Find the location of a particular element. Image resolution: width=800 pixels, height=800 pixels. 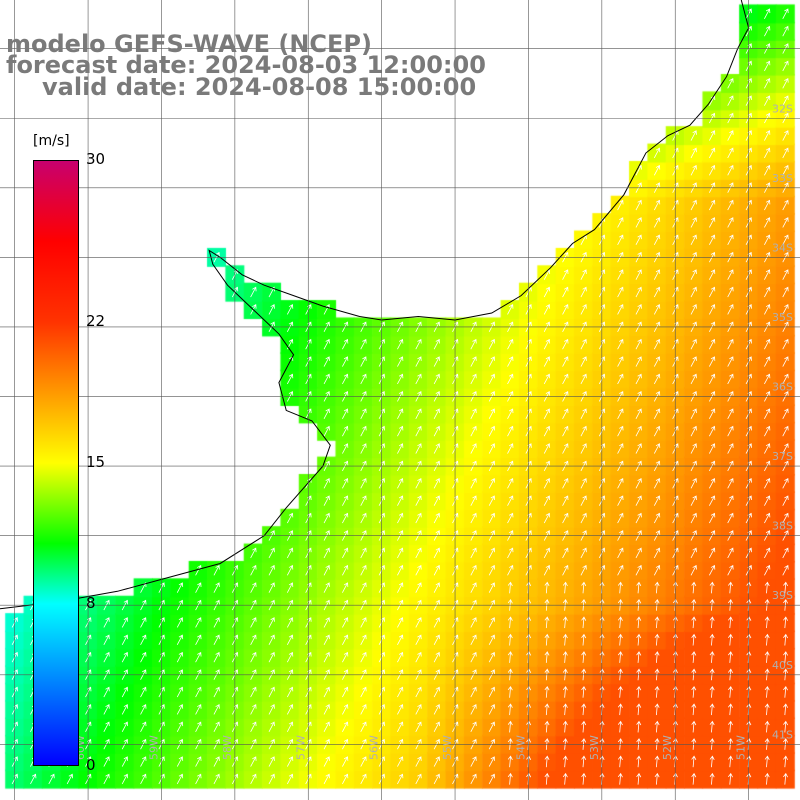

valid-date: valid date: 2024-08-08 15:00:00 is located at coordinates (259, 87).